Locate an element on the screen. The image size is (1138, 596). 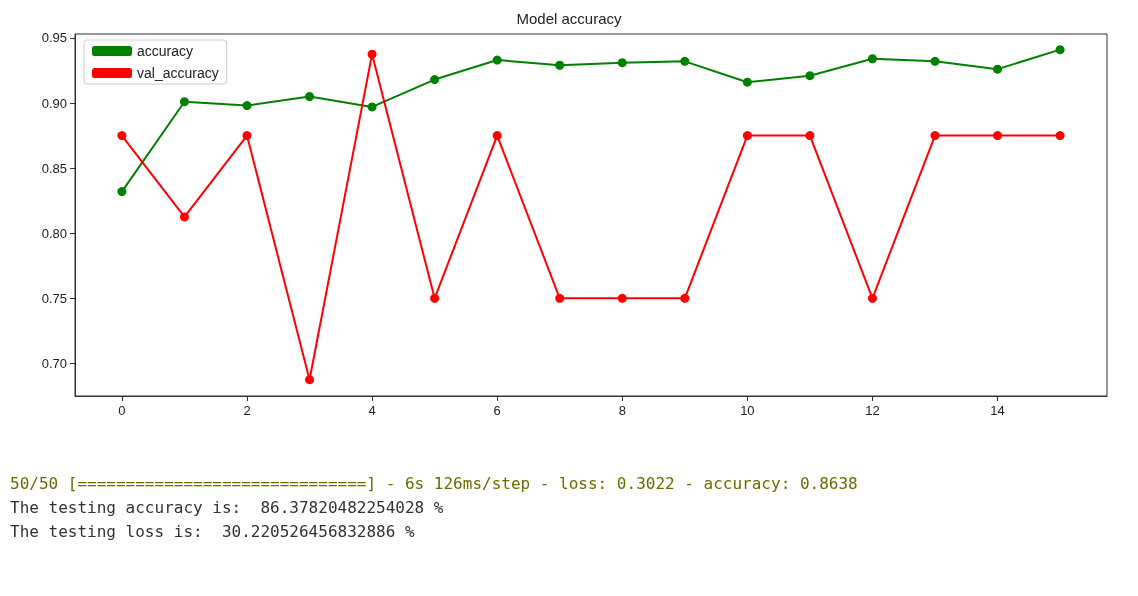
chart-title: Model accuracy is located at coordinates (569, 18).